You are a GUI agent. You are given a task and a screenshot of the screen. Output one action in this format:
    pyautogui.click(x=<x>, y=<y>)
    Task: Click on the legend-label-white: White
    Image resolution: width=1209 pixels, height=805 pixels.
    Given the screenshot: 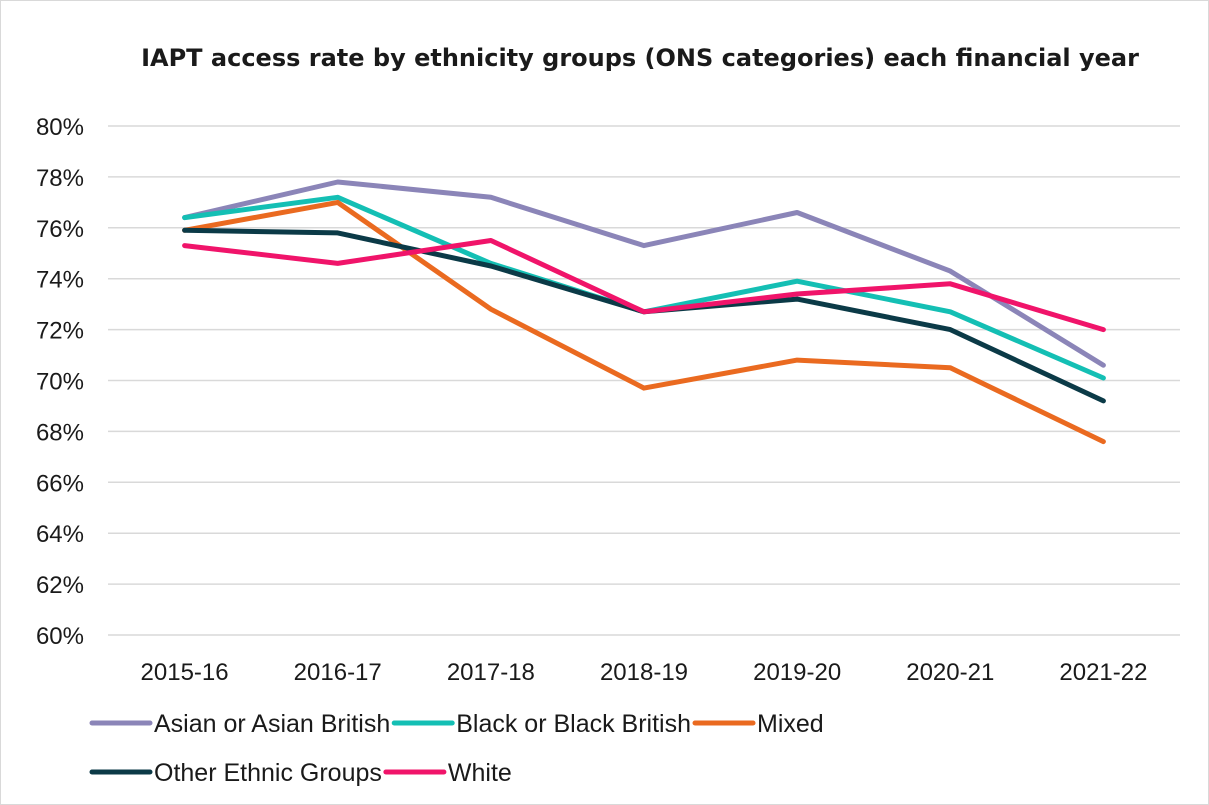 What is the action you would take?
    pyautogui.click(x=480, y=773)
    